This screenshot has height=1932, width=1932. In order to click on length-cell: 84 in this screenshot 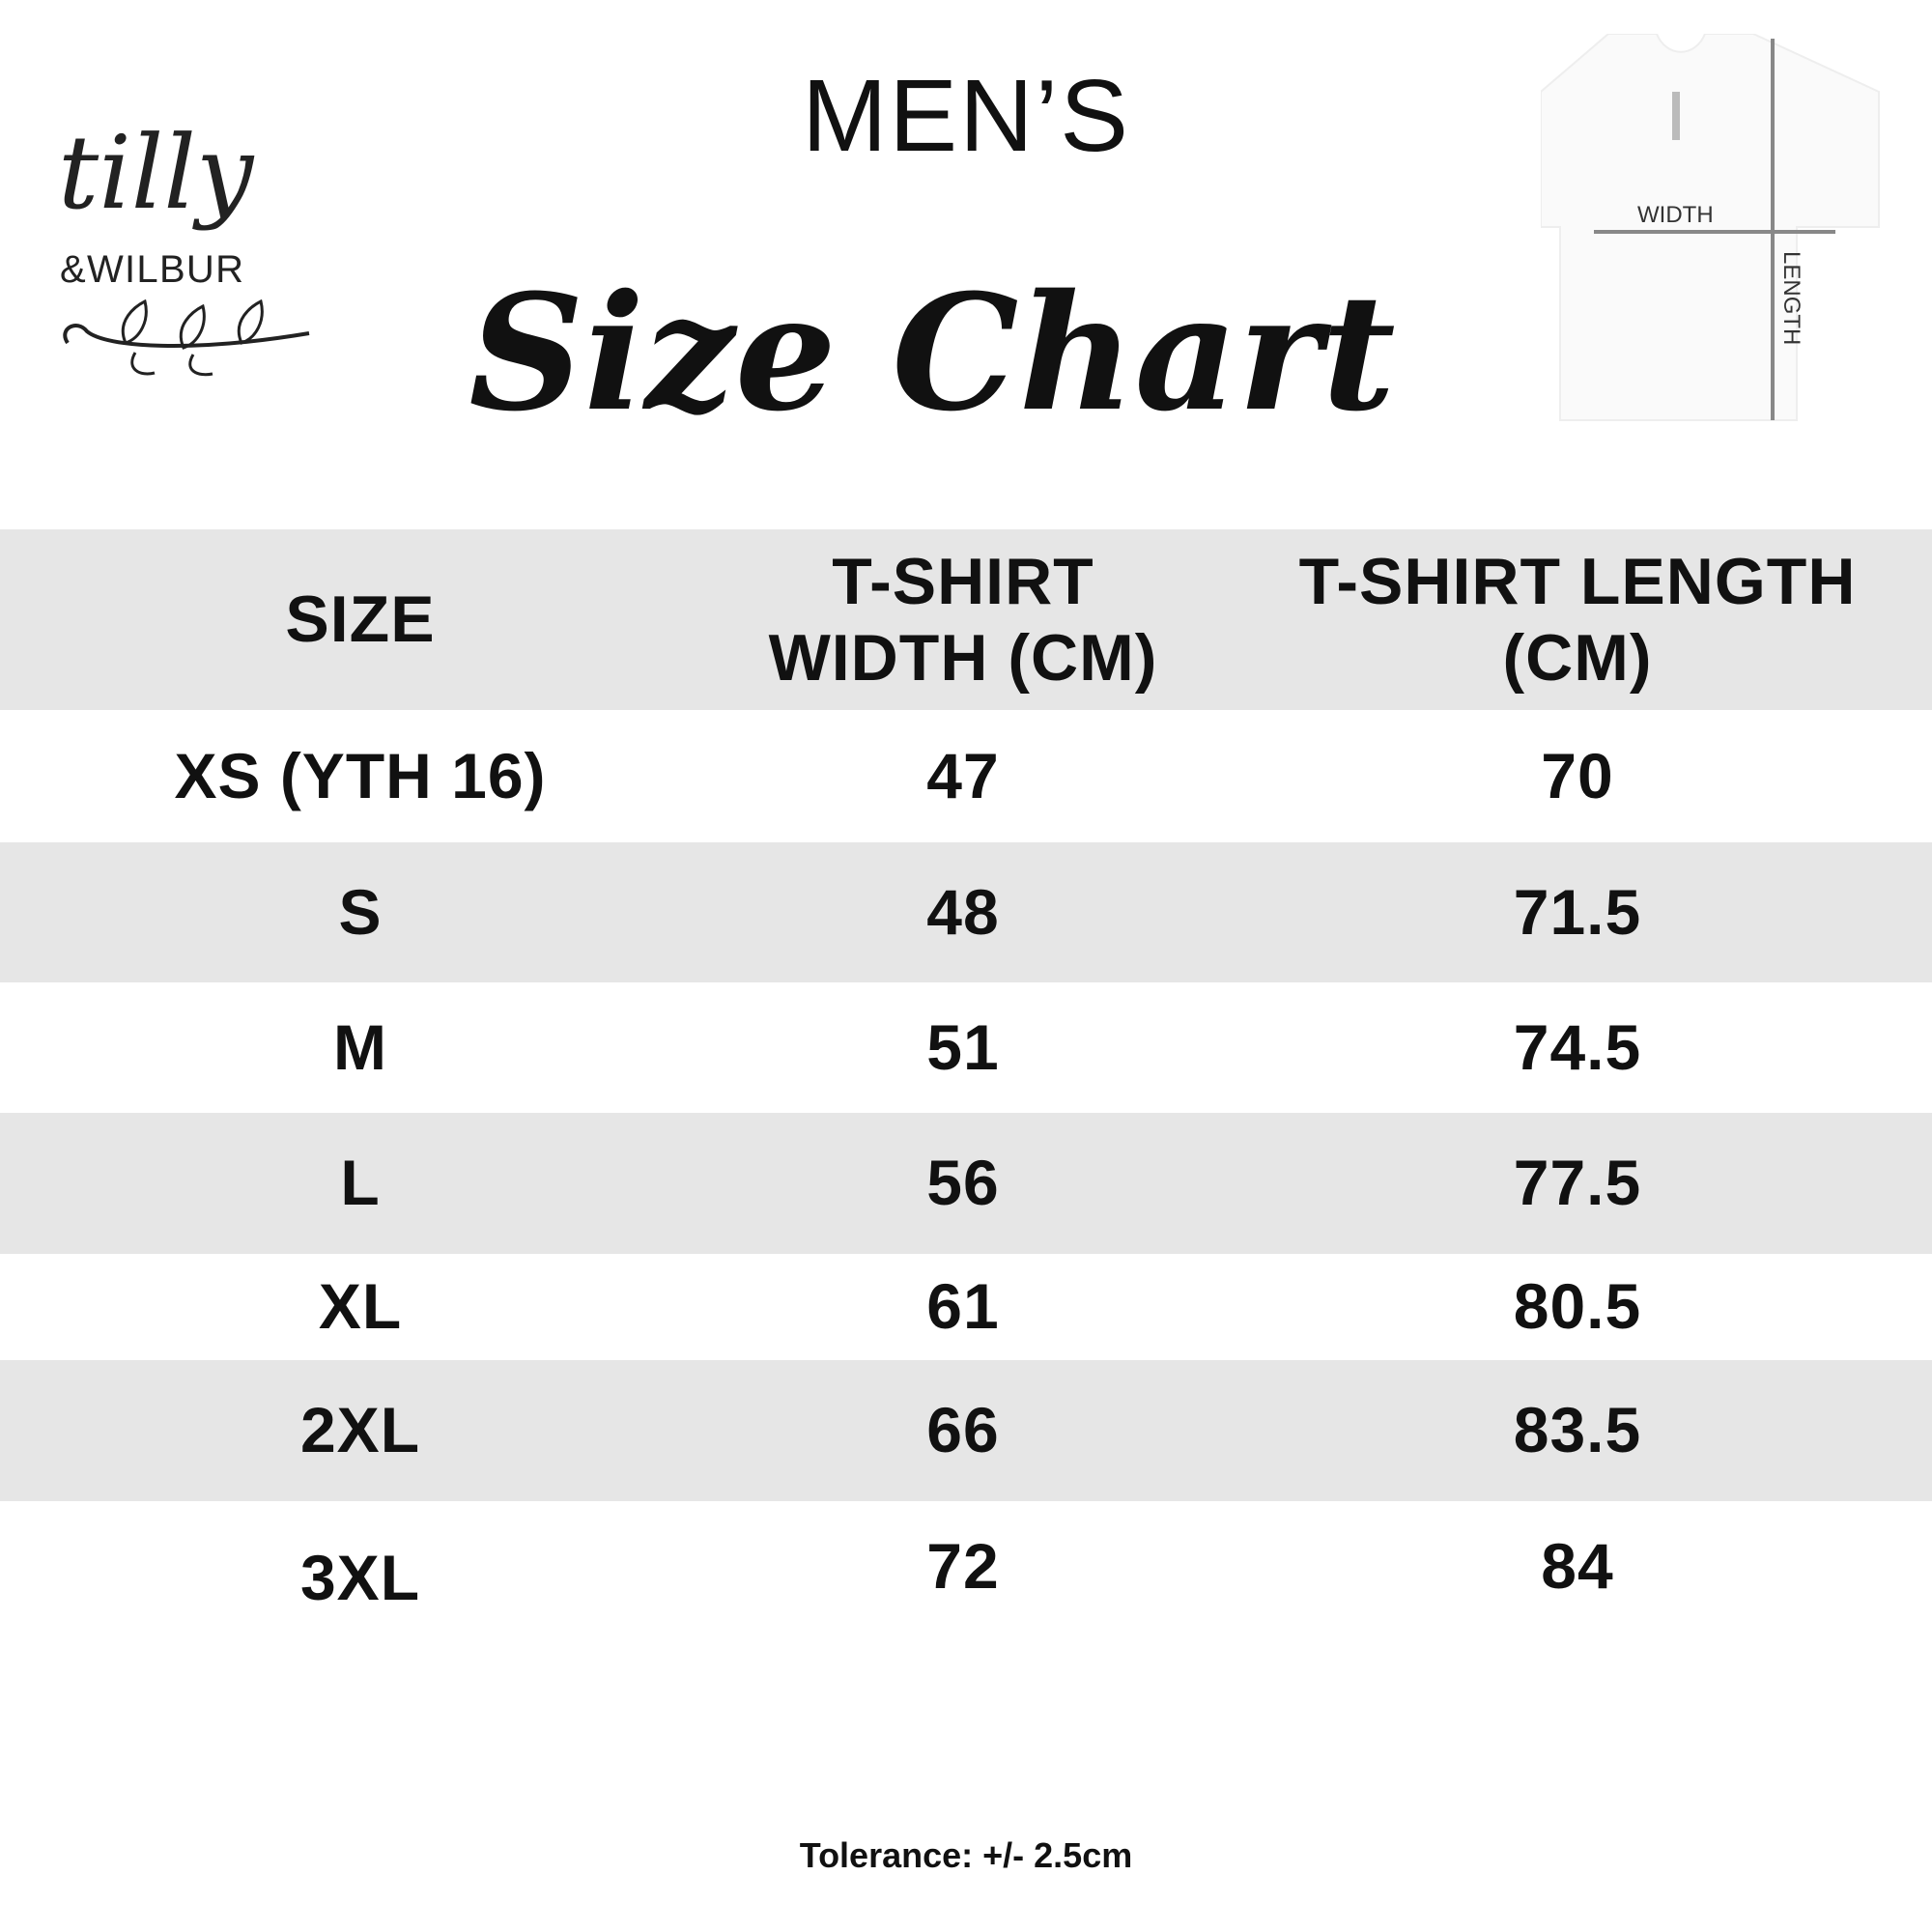, I will do `click(1577, 1566)`.